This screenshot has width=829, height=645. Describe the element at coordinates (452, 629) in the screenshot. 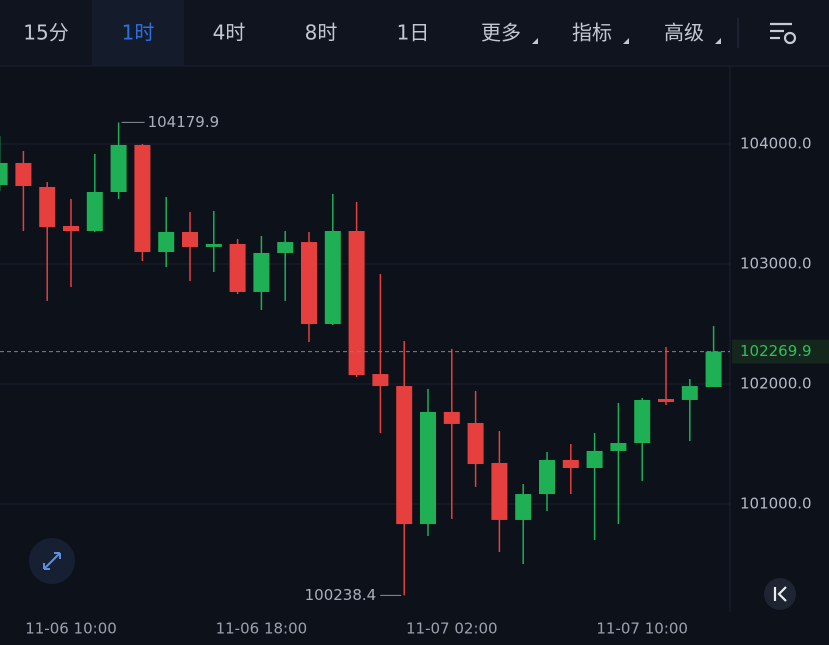

I see `x-tick-label: 11-07 02:00` at that location.